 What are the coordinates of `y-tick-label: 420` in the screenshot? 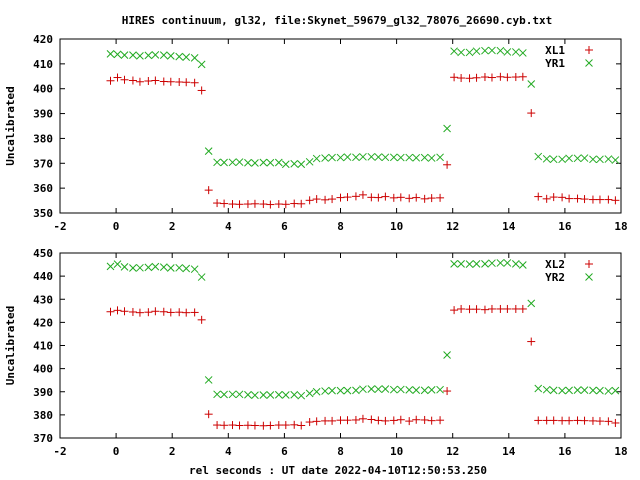 It's located at (43, 322).